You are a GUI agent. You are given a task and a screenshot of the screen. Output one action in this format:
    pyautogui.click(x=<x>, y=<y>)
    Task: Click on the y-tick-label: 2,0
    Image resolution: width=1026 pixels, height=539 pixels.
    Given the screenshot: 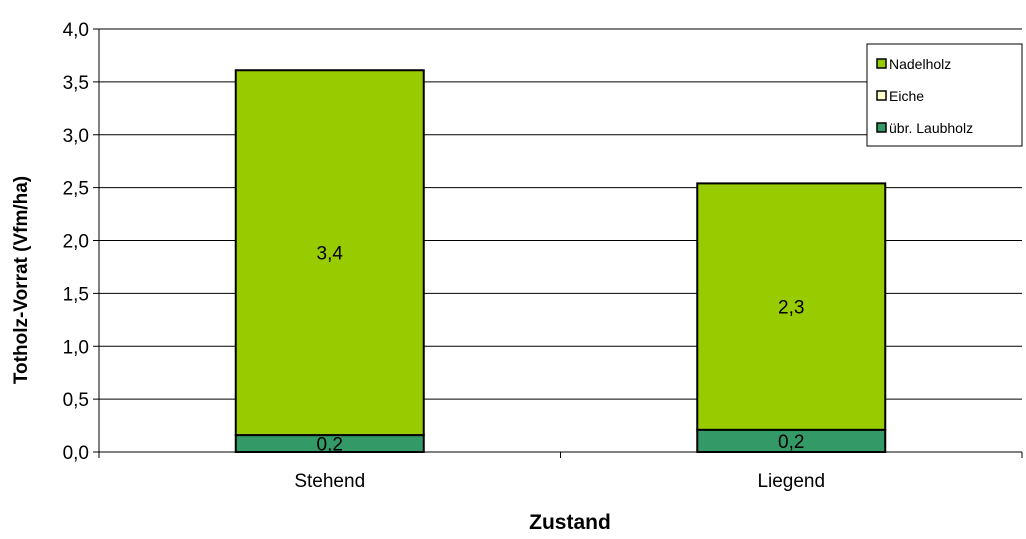 What is the action you would take?
    pyautogui.click(x=76, y=242)
    